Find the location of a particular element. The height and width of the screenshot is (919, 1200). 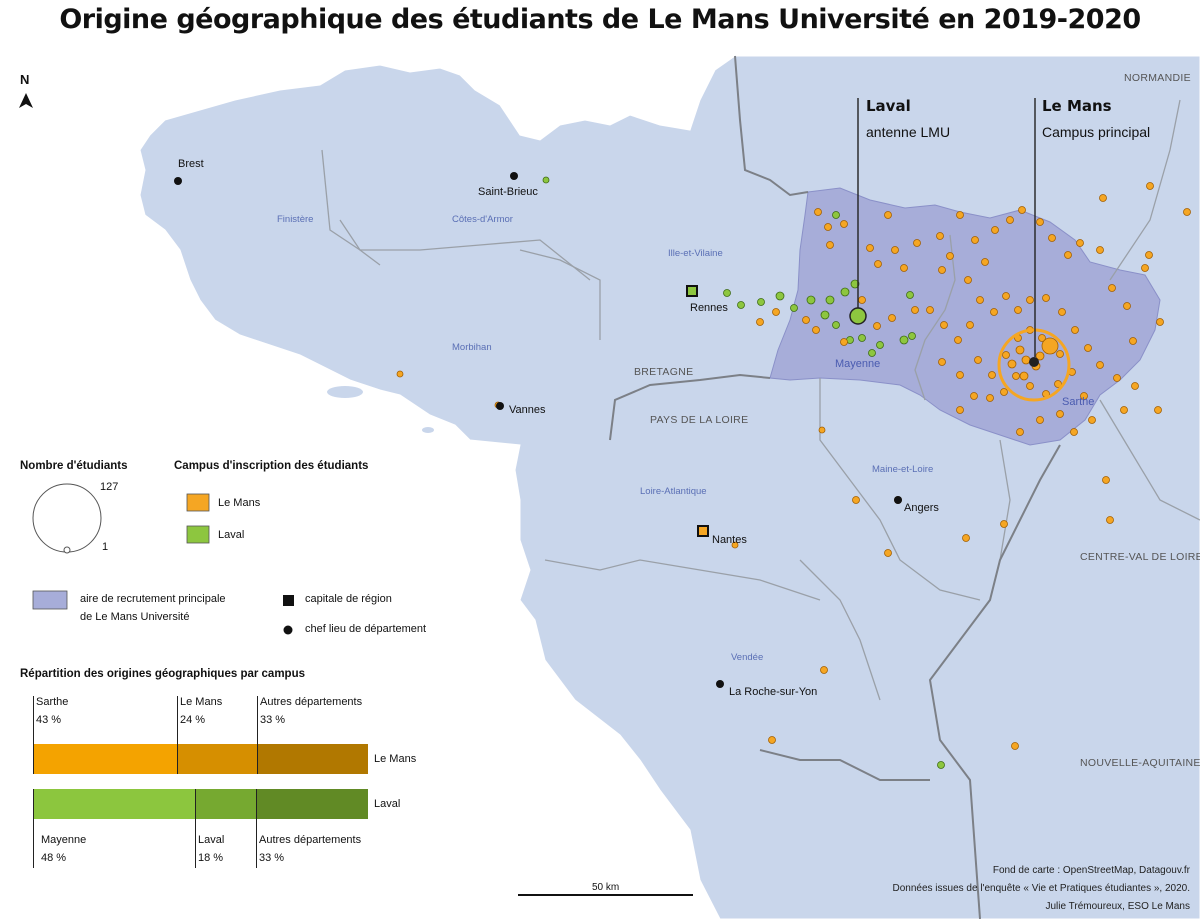

city-saint-brieuc: Saint-Brieuc is located at coordinates (508, 192).